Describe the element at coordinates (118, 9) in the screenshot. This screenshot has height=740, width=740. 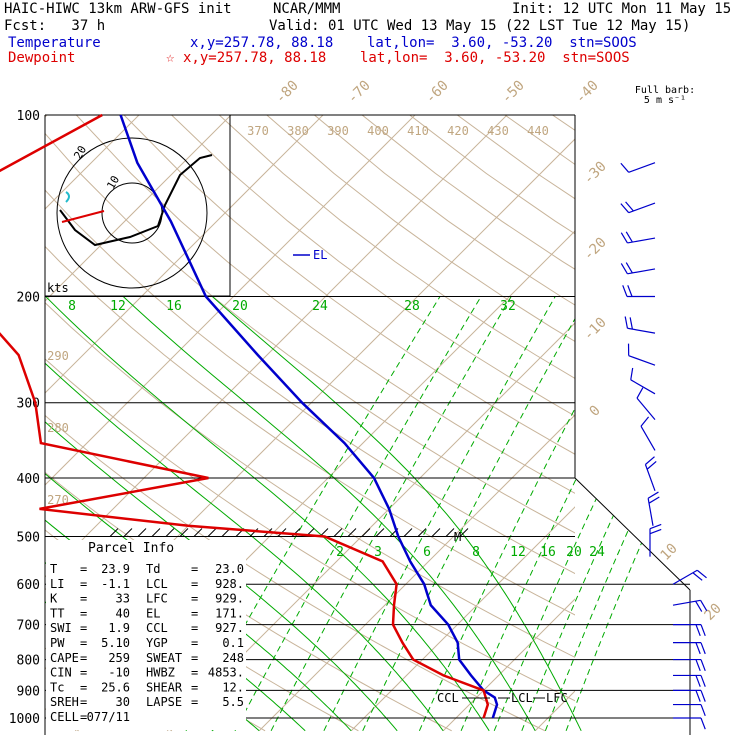
I see `model-title: HAIC-HIWC 13km ARW-GFS init` at that location.